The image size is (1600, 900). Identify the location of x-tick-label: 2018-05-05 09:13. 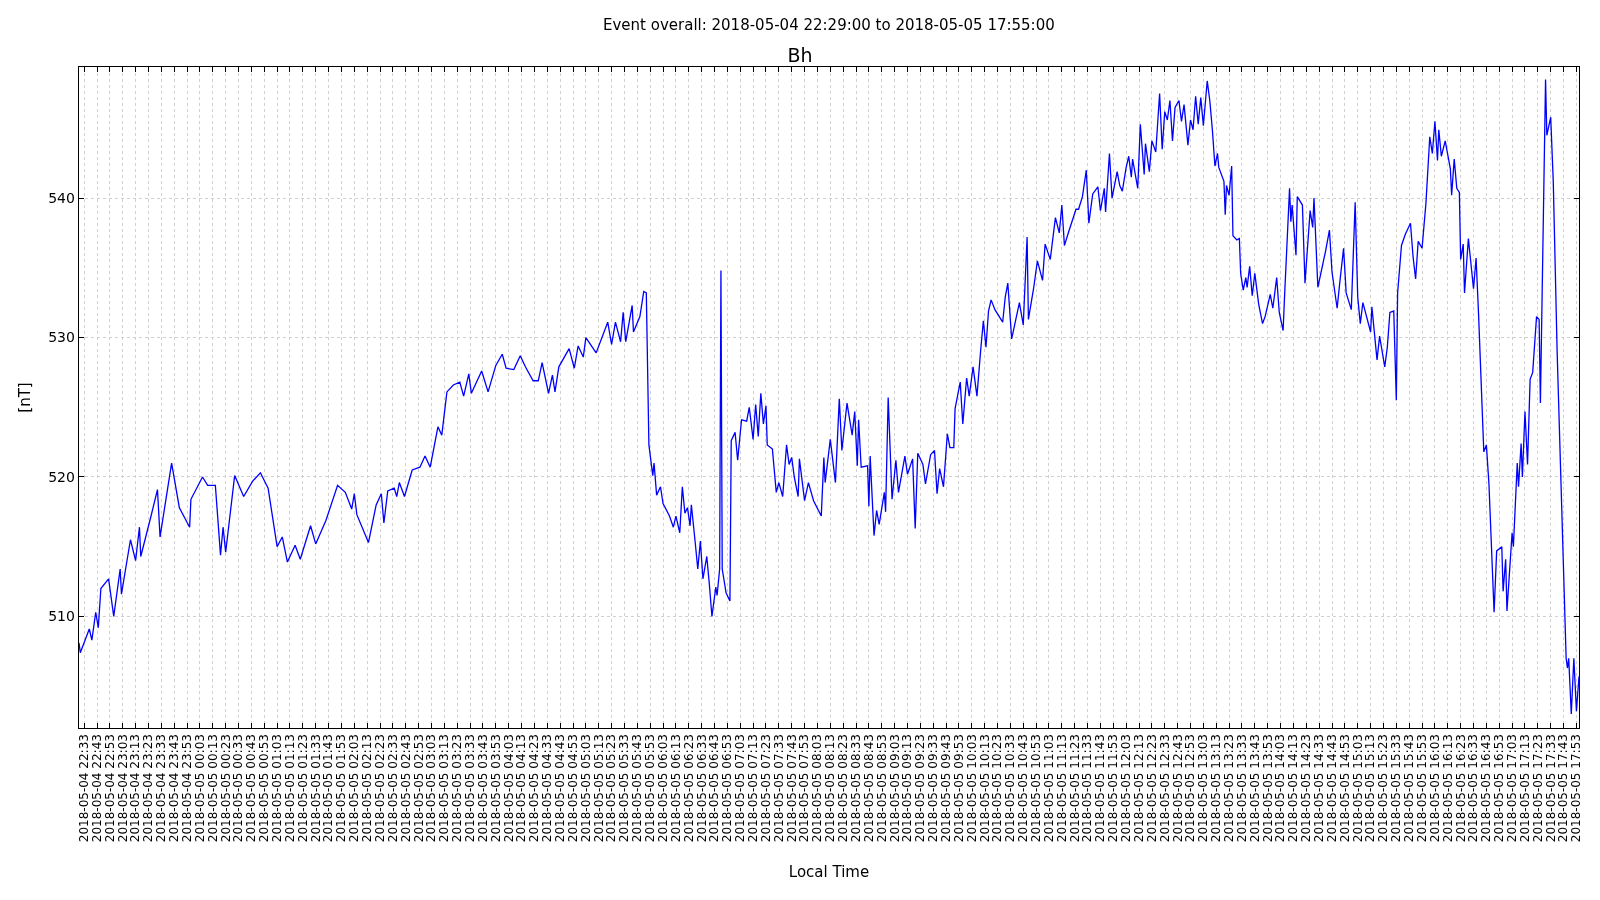
(907, 788).